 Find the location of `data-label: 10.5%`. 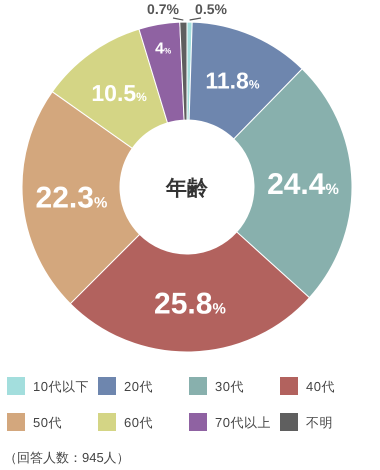

data-label: 10.5% is located at coordinates (119, 93).